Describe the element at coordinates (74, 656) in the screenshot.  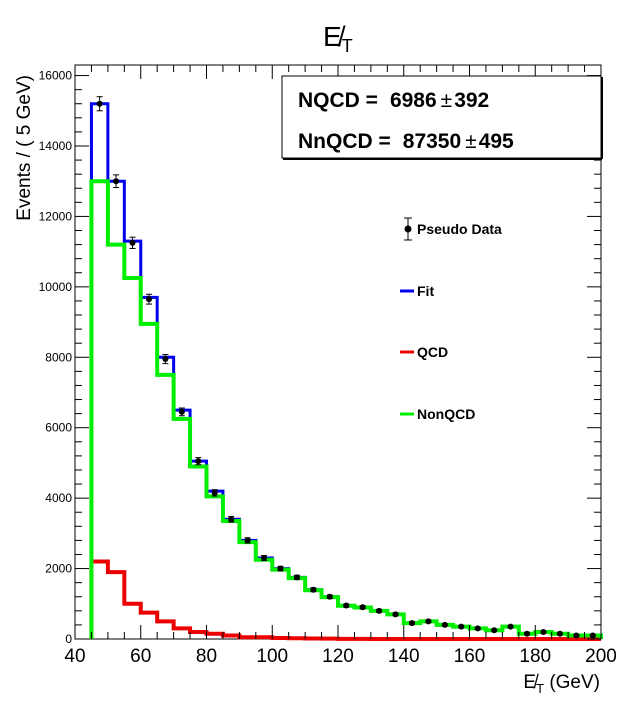
I see `x-tick-label: 40` at that location.